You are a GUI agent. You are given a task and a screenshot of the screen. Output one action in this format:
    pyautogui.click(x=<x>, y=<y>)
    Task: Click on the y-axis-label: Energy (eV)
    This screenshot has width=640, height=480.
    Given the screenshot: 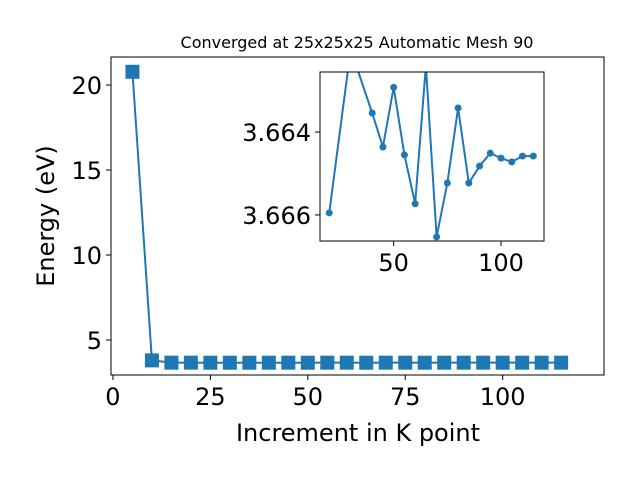 What is the action you would take?
    pyautogui.click(x=46, y=216)
    